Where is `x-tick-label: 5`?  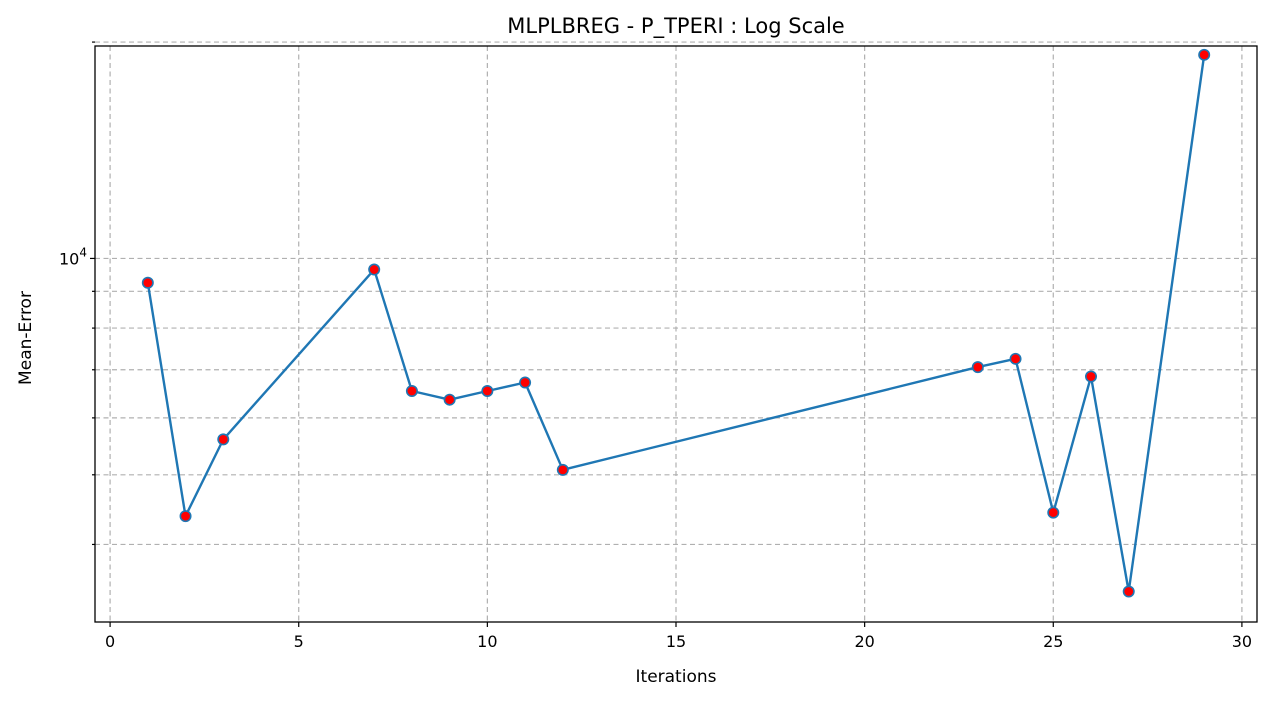 x-tick-label: 5 is located at coordinates (299, 641).